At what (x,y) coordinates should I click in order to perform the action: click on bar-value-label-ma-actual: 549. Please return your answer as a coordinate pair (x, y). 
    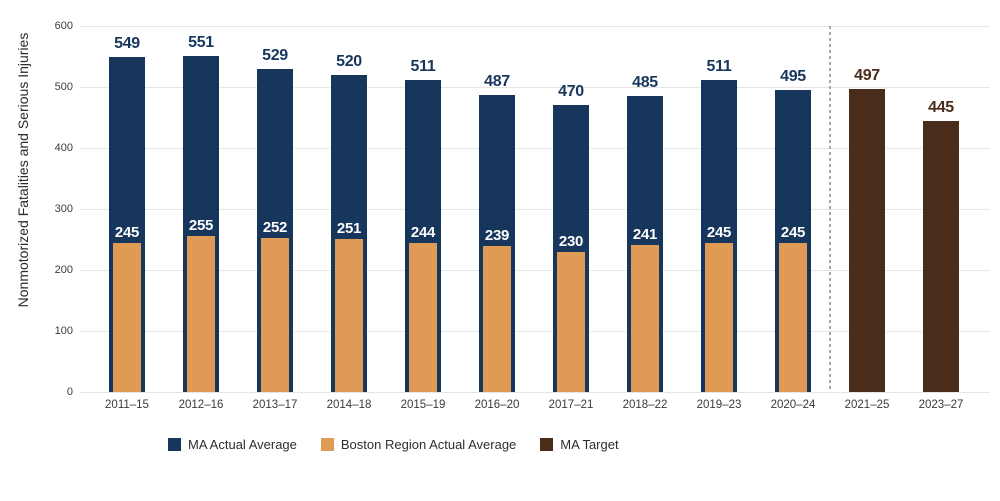
    Looking at the image, I should click on (127, 44).